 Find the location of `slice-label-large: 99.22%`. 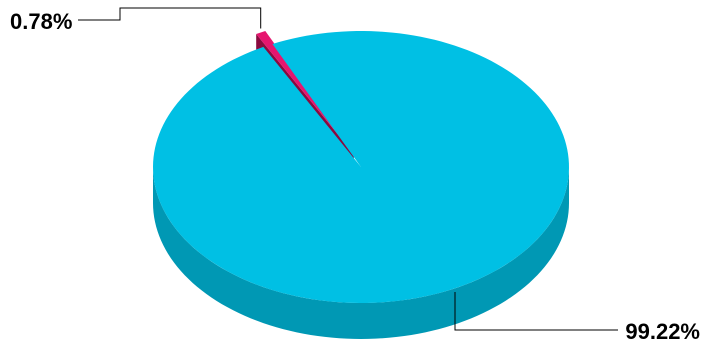

slice-label-large: 99.22% is located at coordinates (662, 331).